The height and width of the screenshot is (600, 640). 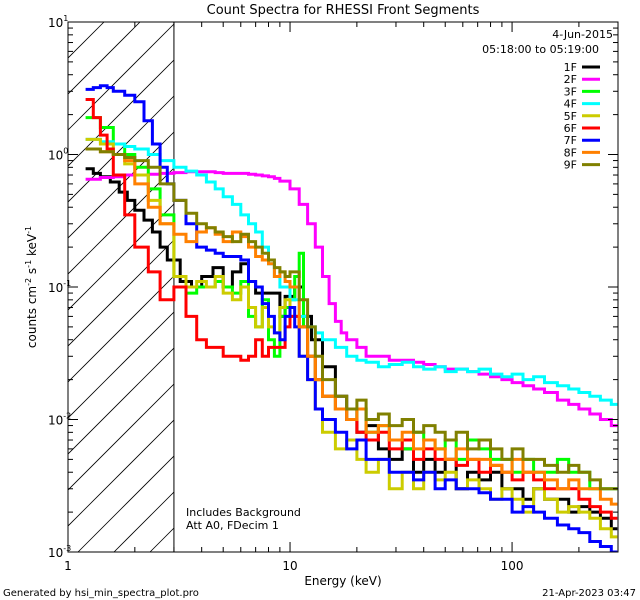 What do you see at coordinates (68, 566) in the screenshot?
I see `x-tick-label: 1` at bounding box center [68, 566].